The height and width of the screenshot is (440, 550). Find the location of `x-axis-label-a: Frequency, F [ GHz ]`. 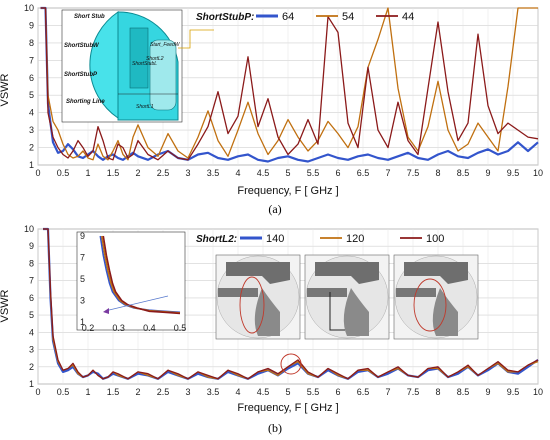

x-axis-label-a: Frequency, F [ GHz ] is located at coordinates (287, 191).